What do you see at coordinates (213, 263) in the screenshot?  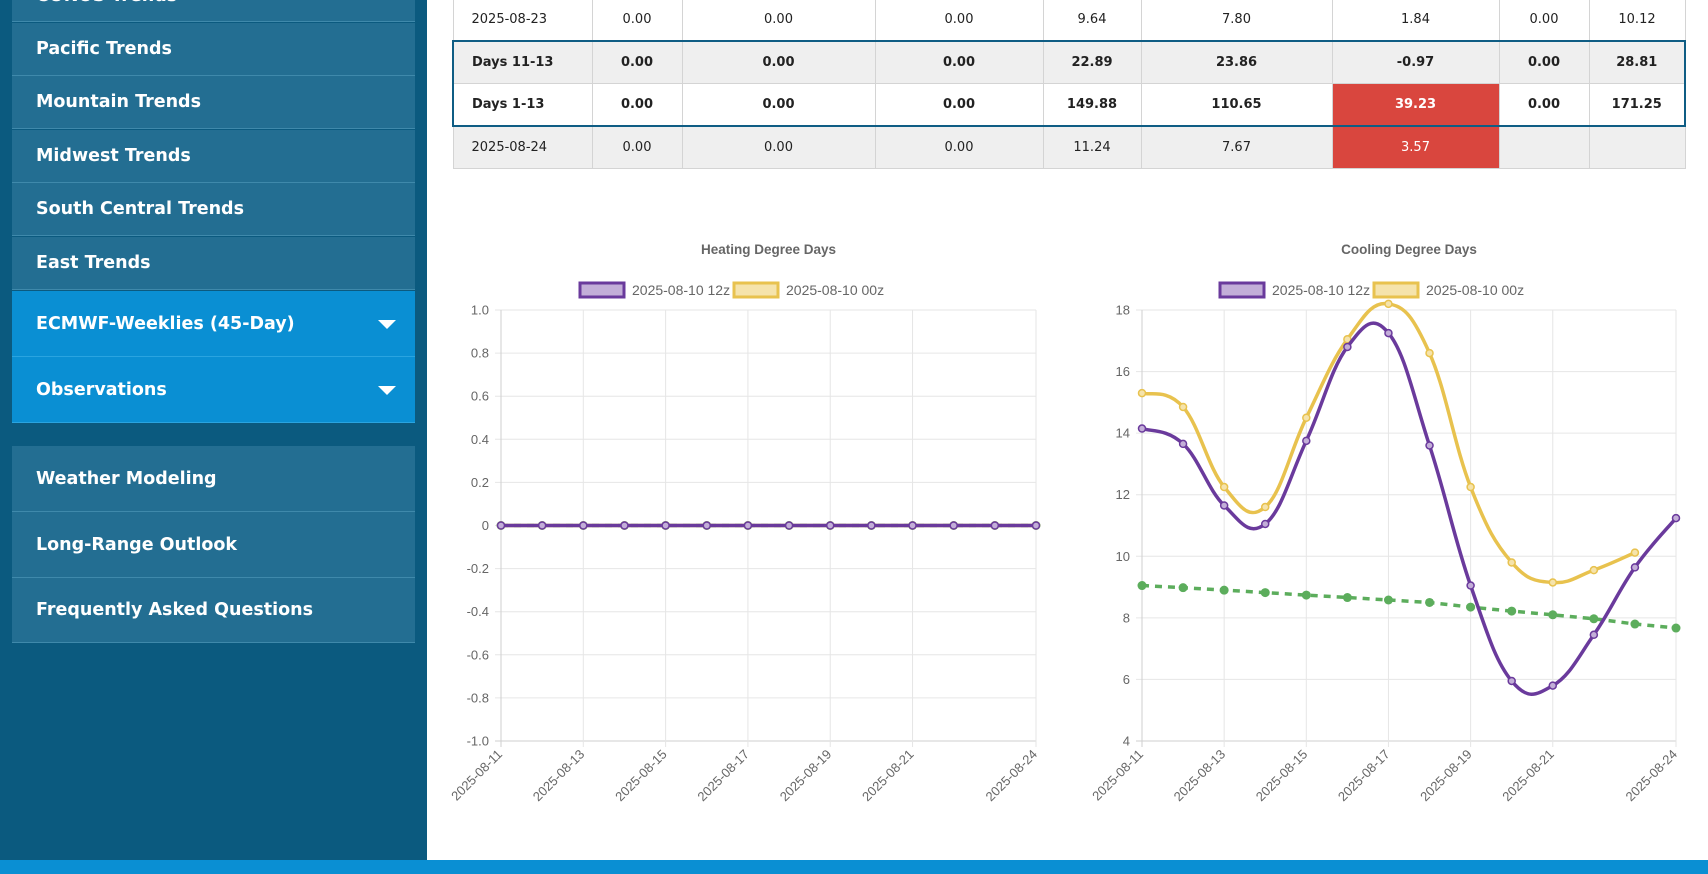 I see `sidebar-item-east-trends: East Trends` at bounding box center [213, 263].